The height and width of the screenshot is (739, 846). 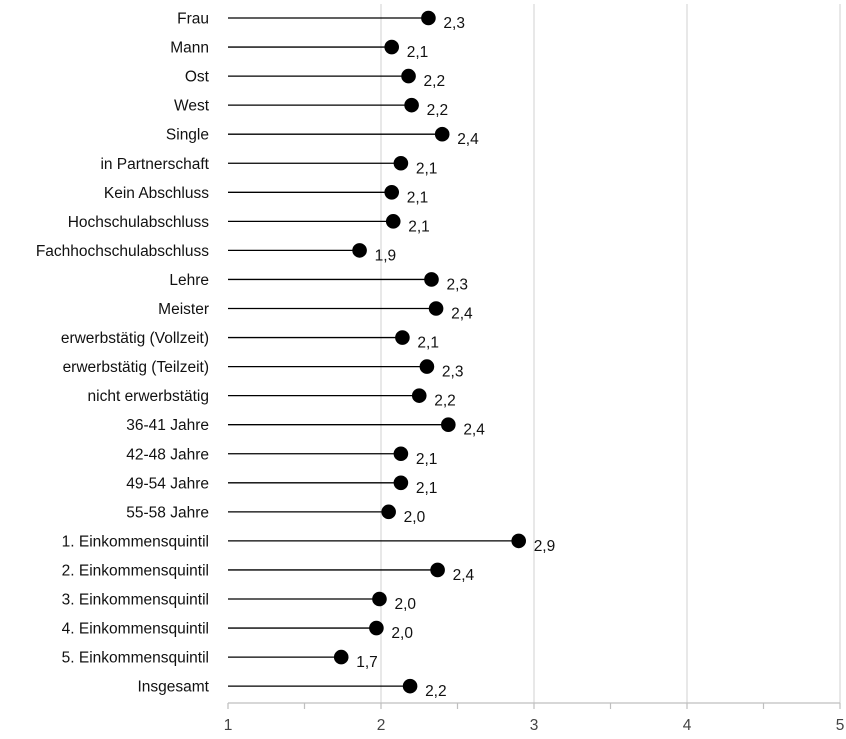 What do you see at coordinates (189, 48) in the screenshot?
I see `category-label: Mann` at bounding box center [189, 48].